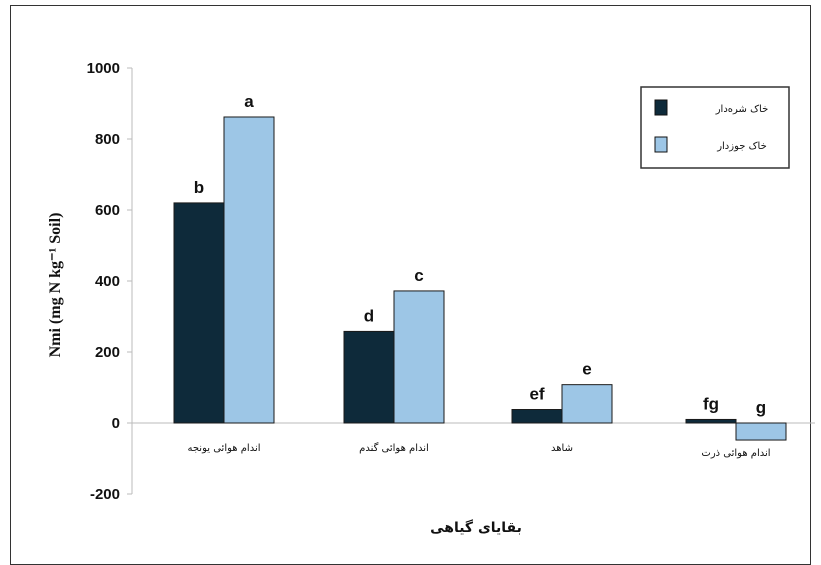  I want to click on significance-label-2-1: e, so click(586, 369).